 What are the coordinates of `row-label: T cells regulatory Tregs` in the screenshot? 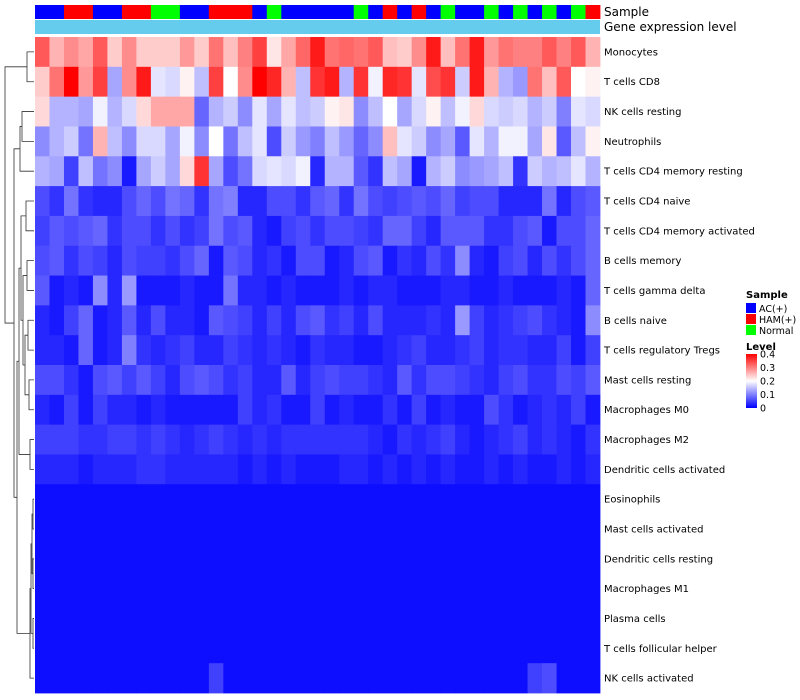 It's located at (661, 351).